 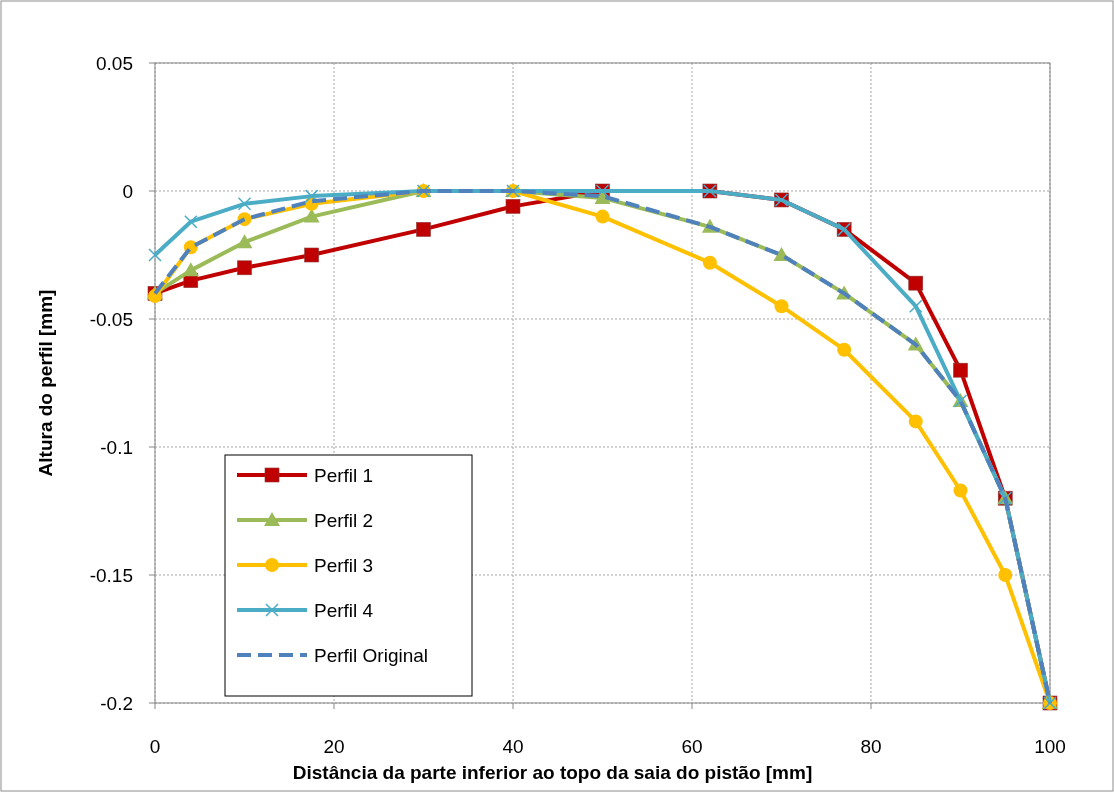 What do you see at coordinates (552, 772) in the screenshot?
I see `x-axis-title: Distância da parte inferior ao topo da saia do pistão [mm]` at bounding box center [552, 772].